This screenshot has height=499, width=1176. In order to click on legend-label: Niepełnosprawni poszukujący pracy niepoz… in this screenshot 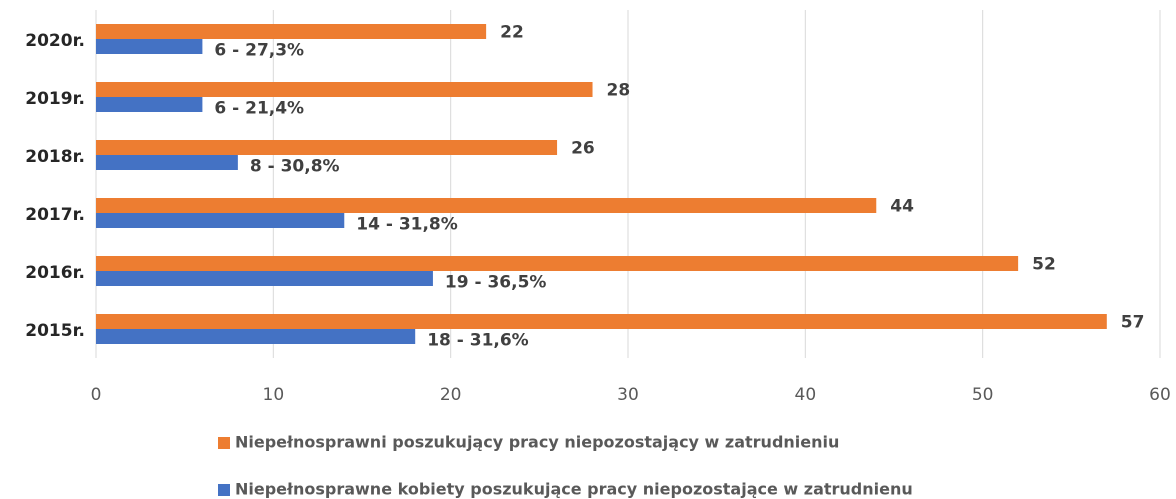, I will do `click(537, 442)`.